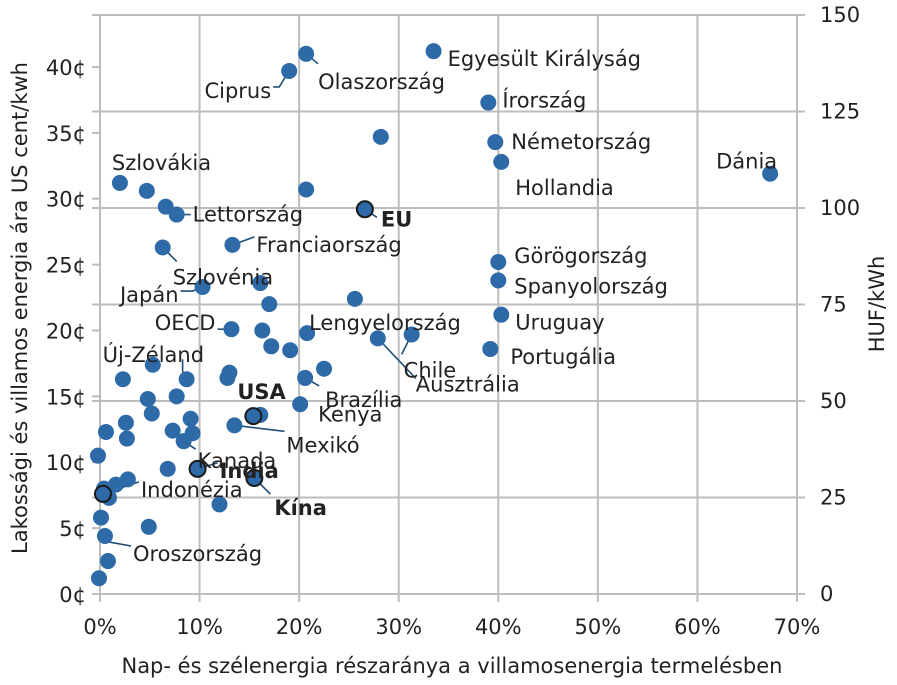 The height and width of the screenshot is (685, 897). What do you see at coordinates (833, 401) in the screenshot?
I see `y2-tick-label: 50` at bounding box center [833, 401].